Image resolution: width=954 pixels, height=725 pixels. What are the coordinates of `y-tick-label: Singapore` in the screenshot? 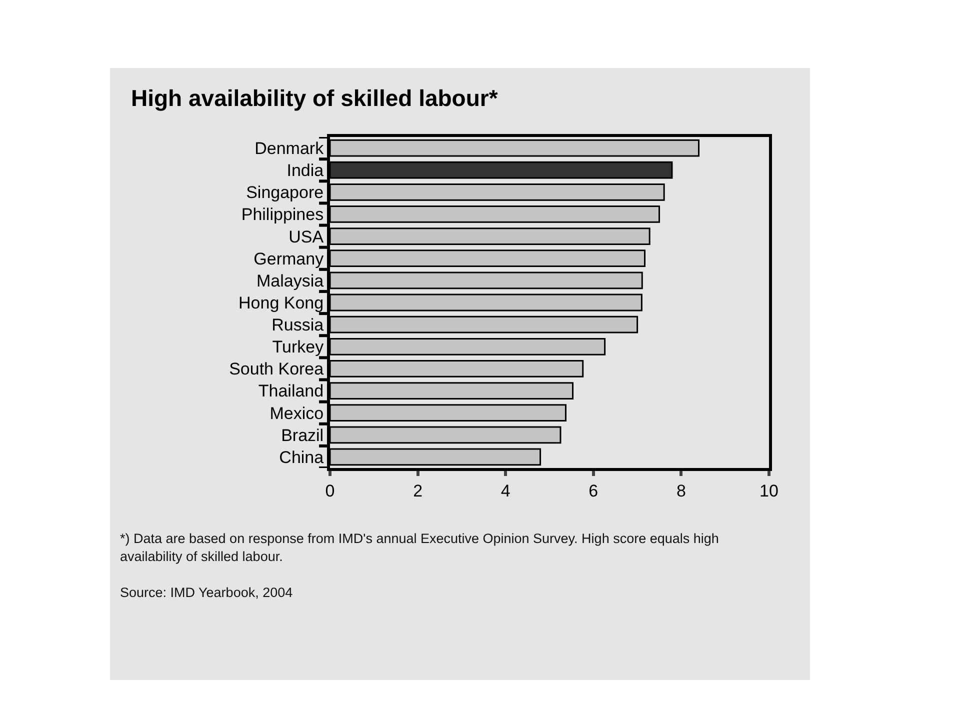 It's located at (285, 192).